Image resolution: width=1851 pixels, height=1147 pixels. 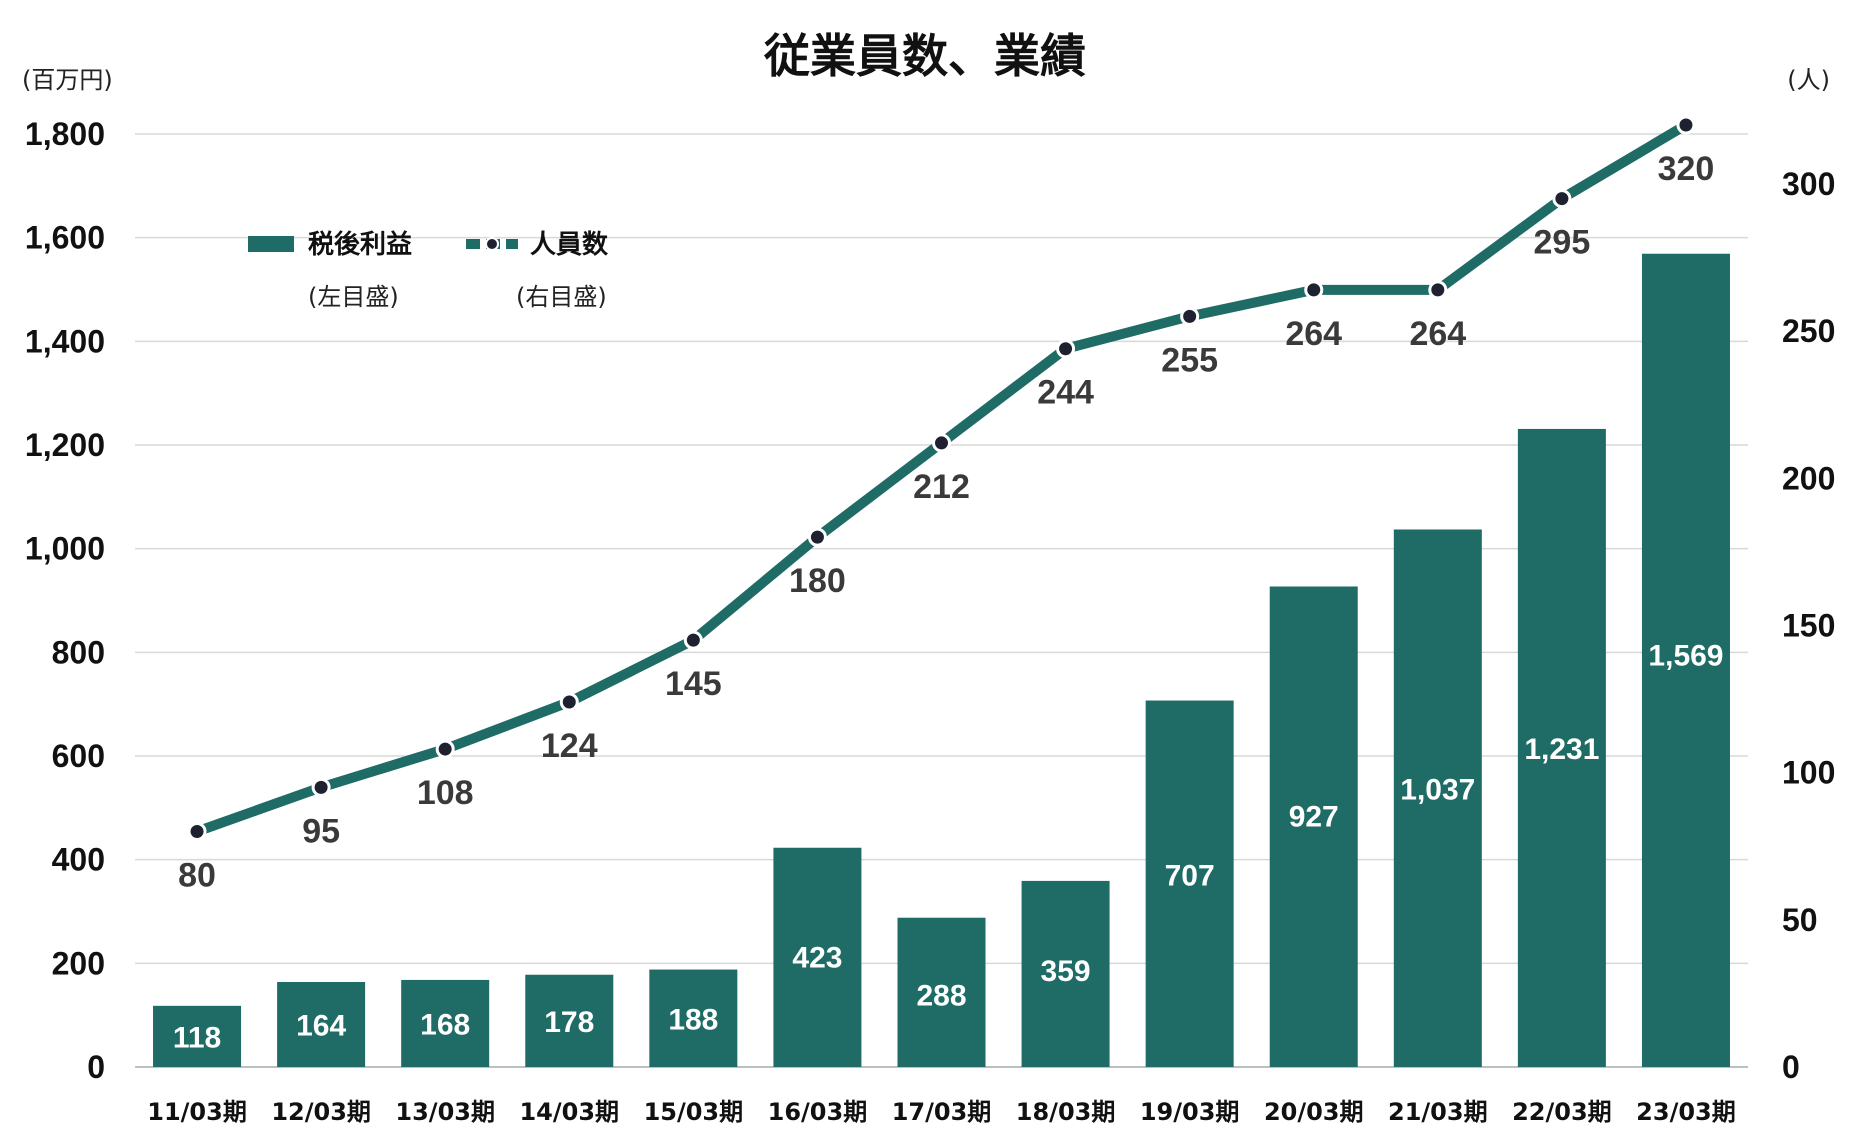 I want to click on x-axis-tick-label: 15/03期, so click(x=694, y=1112).